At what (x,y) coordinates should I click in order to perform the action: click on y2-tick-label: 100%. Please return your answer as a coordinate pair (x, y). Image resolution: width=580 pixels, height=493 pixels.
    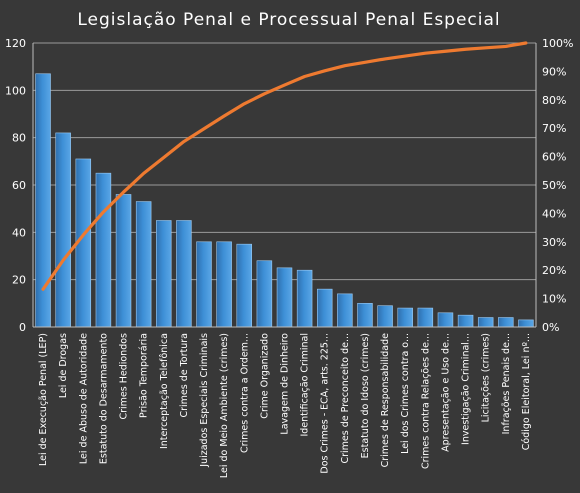
    Looking at the image, I should click on (557, 43).